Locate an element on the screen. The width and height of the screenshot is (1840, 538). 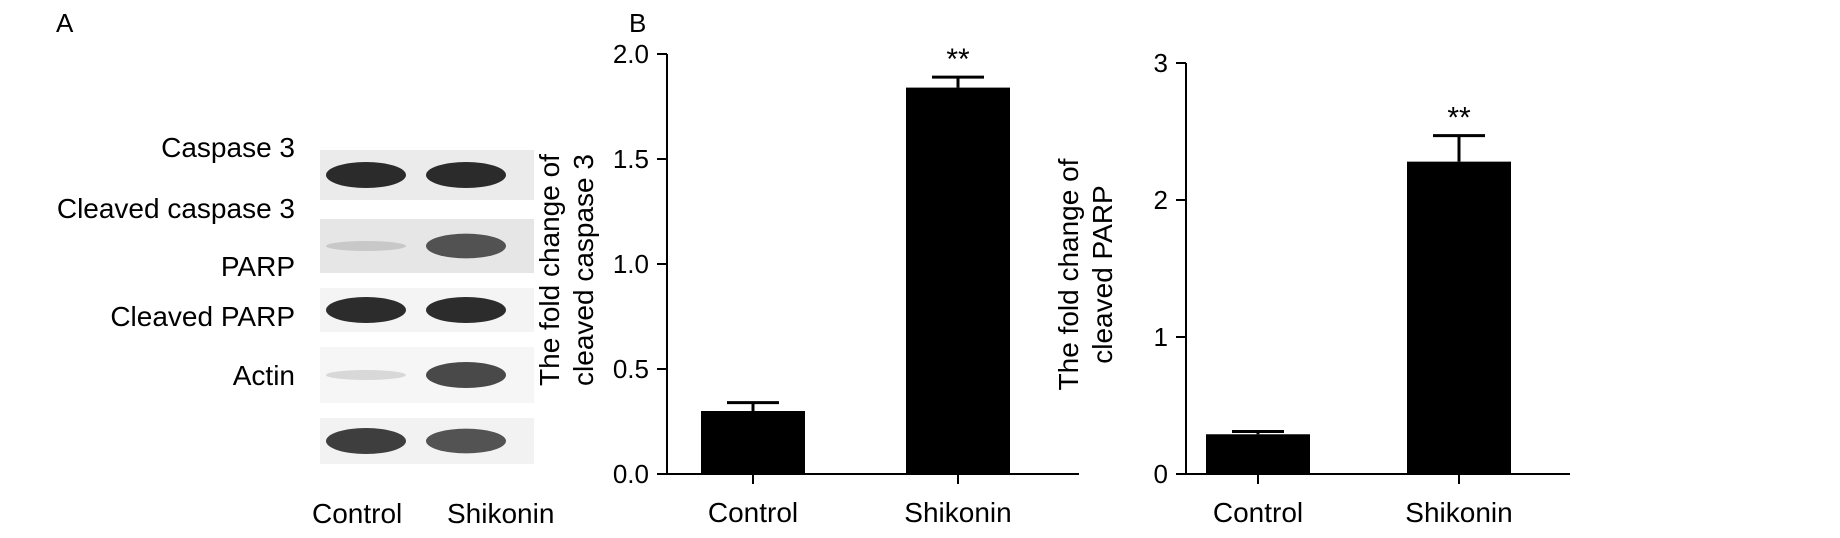
blot-strip-parp is located at coordinates (427, 310).